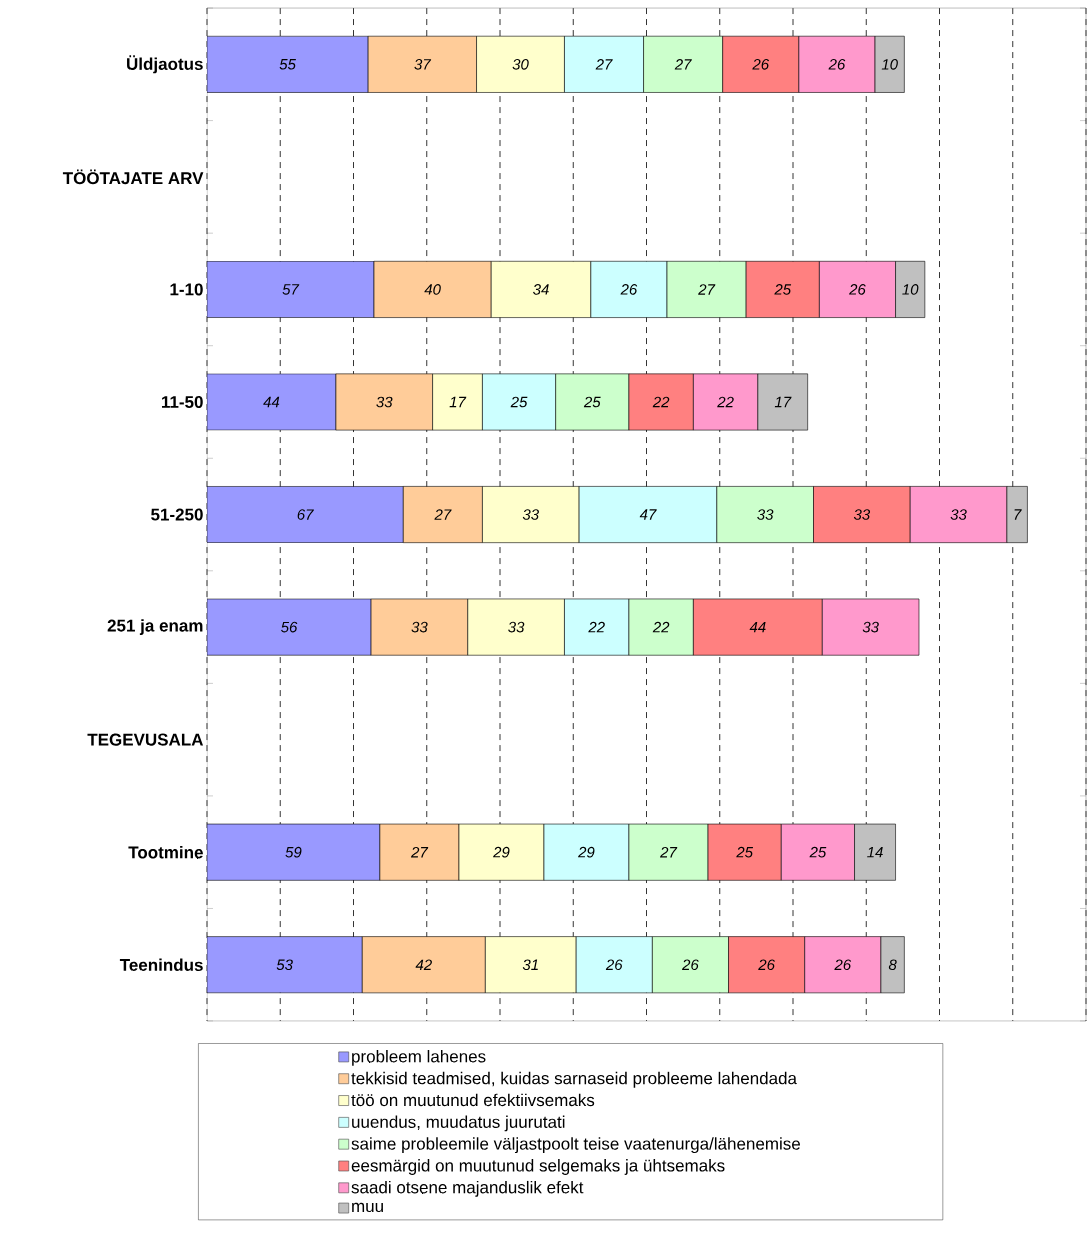 The height and width of the screenshot is (1241, 1087). What do you see at coordinates (145, 739) in the screenshot?
I see `y-tick-label: TEGEVUSALA` at bounding box center [145, 739].